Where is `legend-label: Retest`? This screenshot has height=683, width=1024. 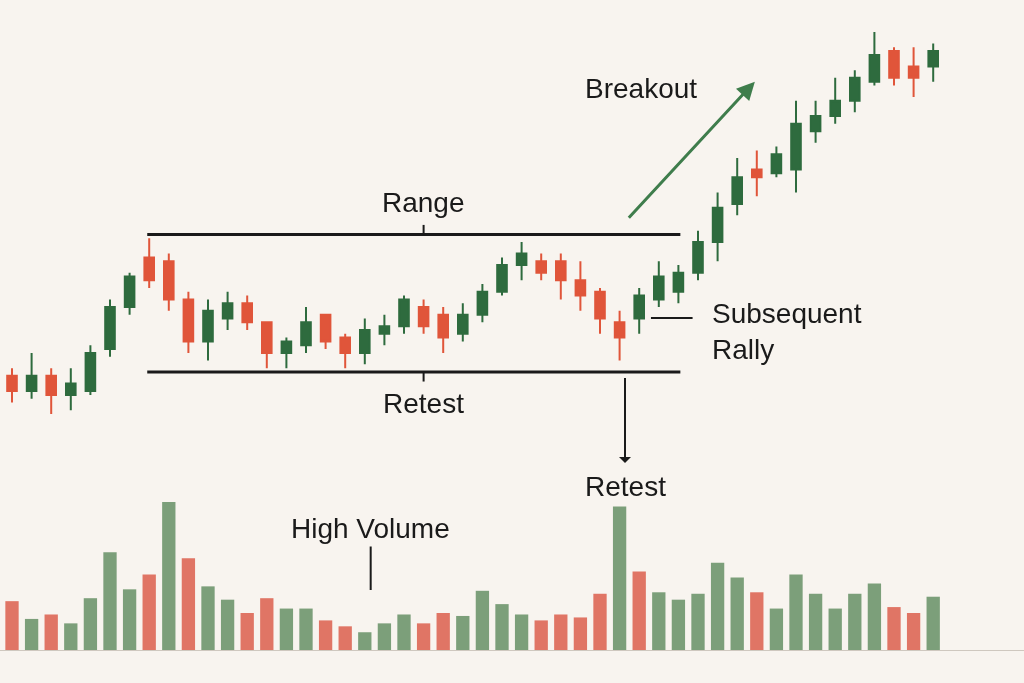
legend-label: Retest is located at coordinates (424, 403).